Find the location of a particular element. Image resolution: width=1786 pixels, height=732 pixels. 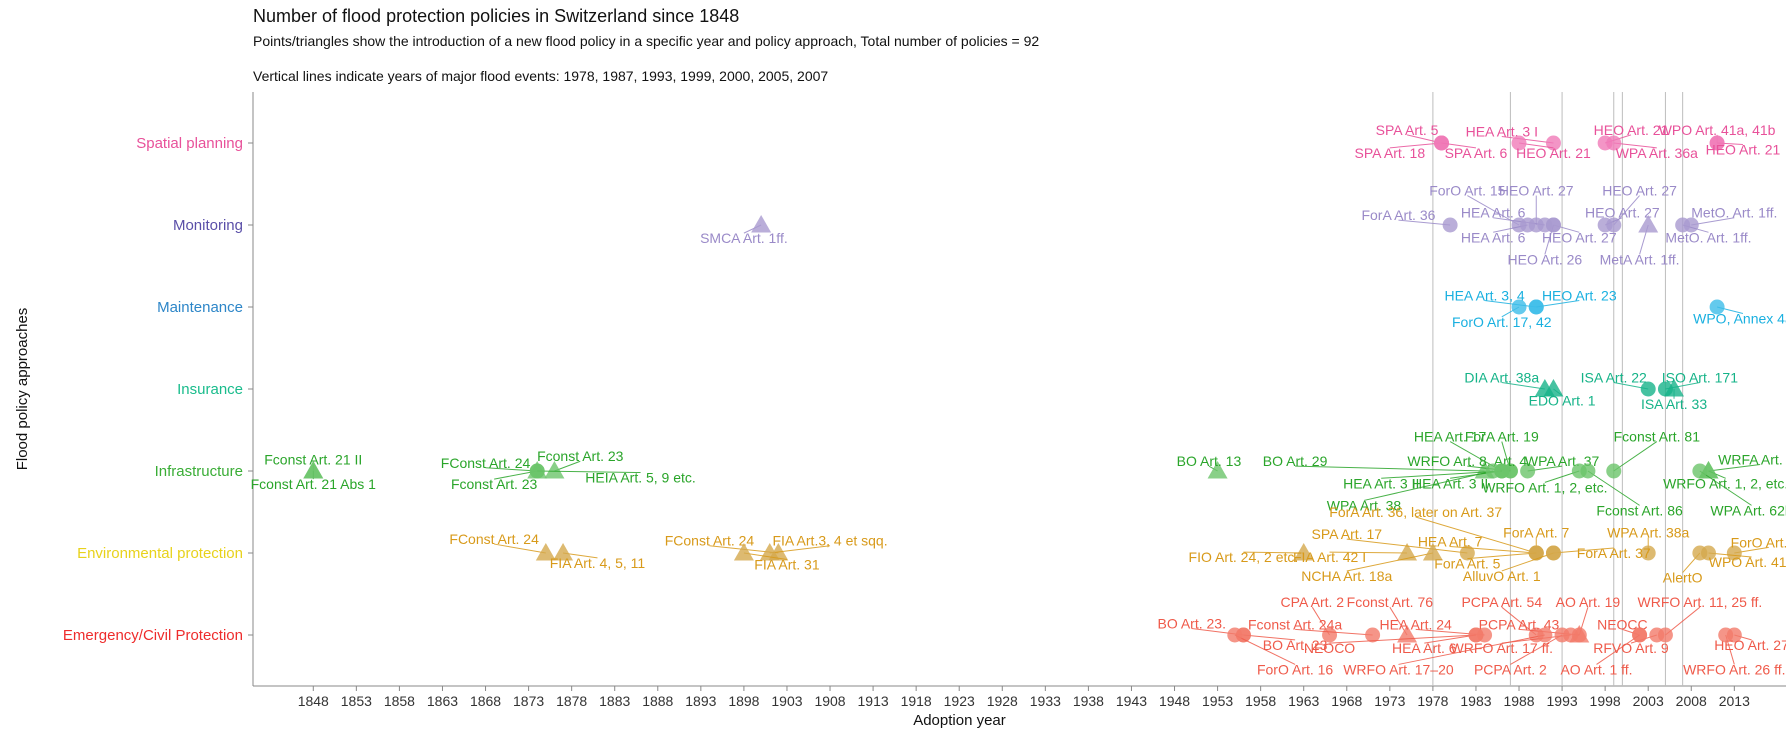

x-tick-label: 1978 is located at coordinates (1432, 701).